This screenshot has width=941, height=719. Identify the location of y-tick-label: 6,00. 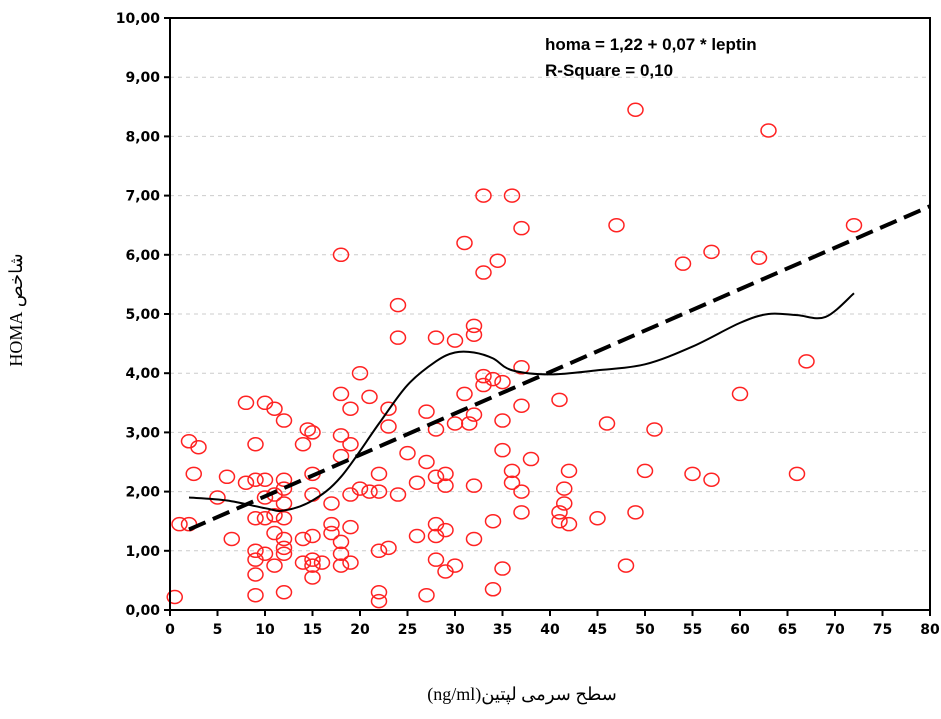
(142, 256).